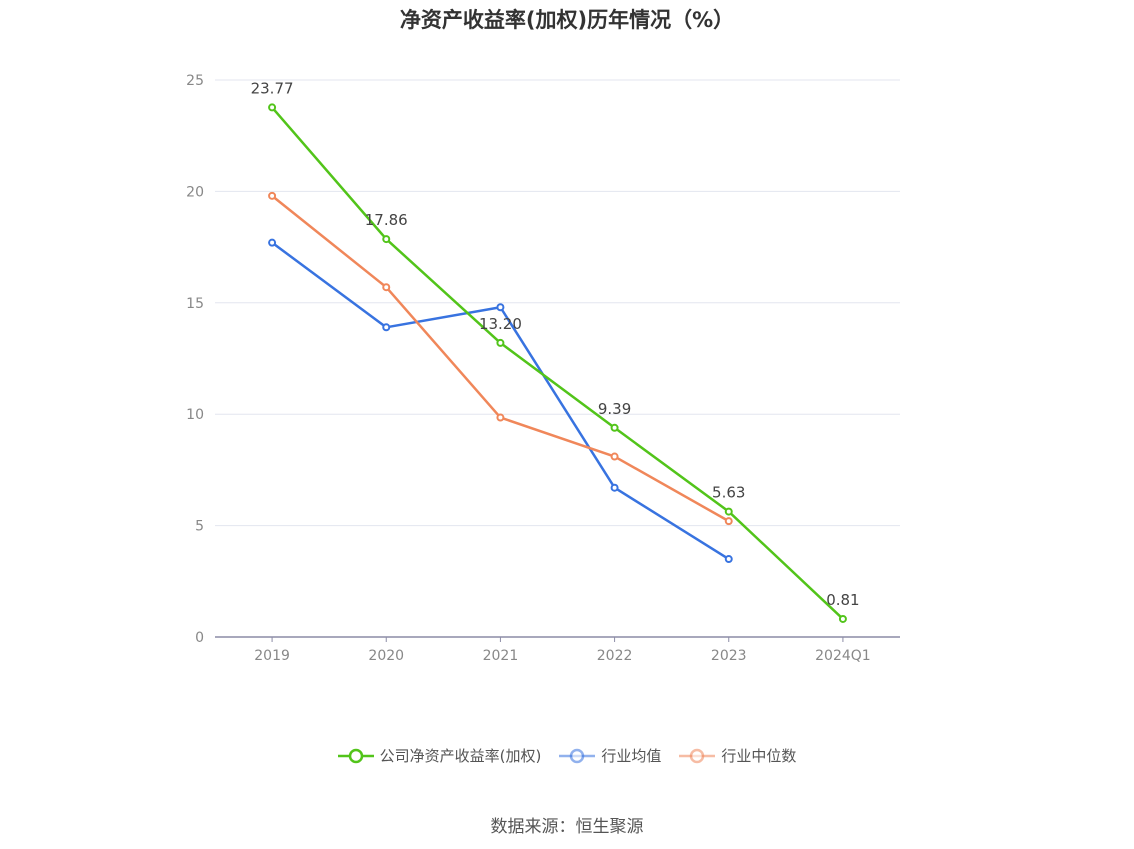 This screenshot has height=849, width=1134. Describe the element at coordinates (195, 304) in the screenshot. I see `y-tick-label: 15` at that location.